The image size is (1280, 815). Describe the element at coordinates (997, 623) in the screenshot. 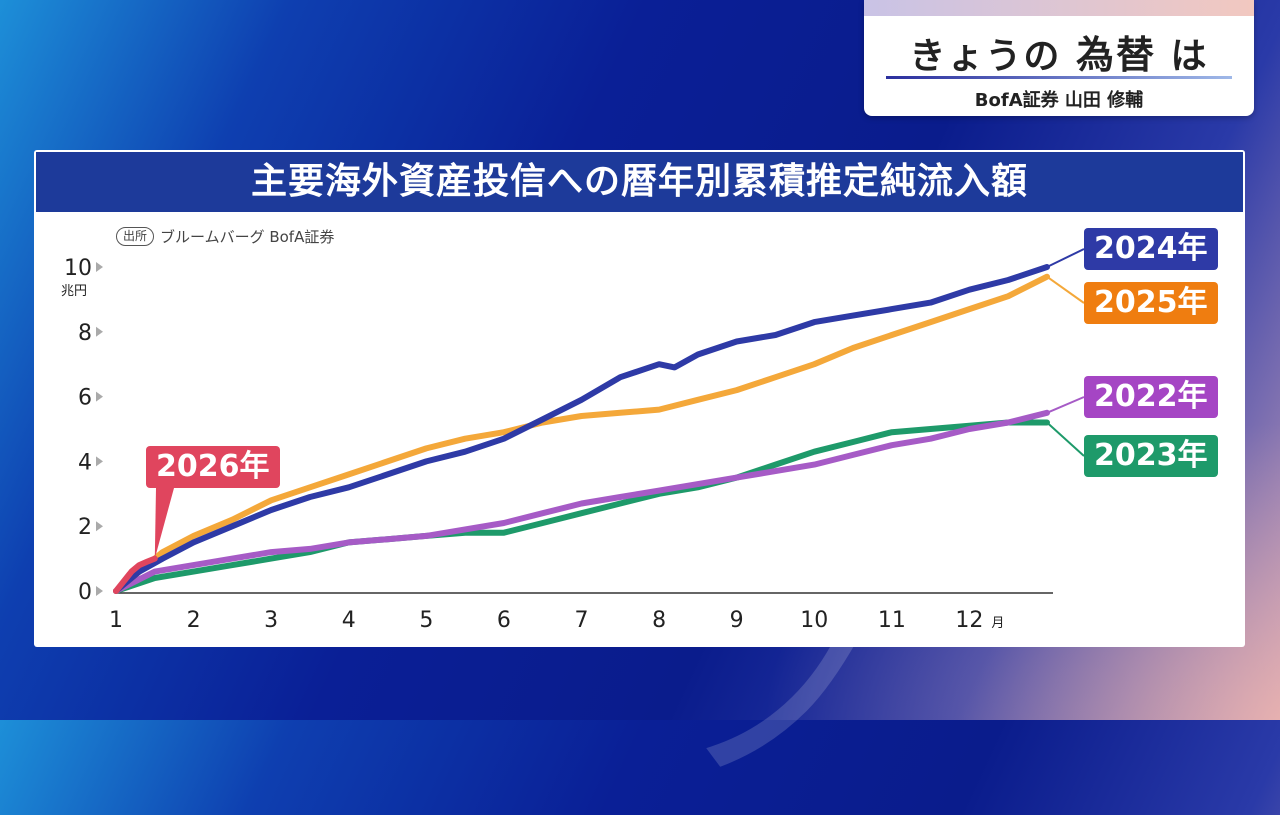

I see `x-axis-unit: 月` at that location.